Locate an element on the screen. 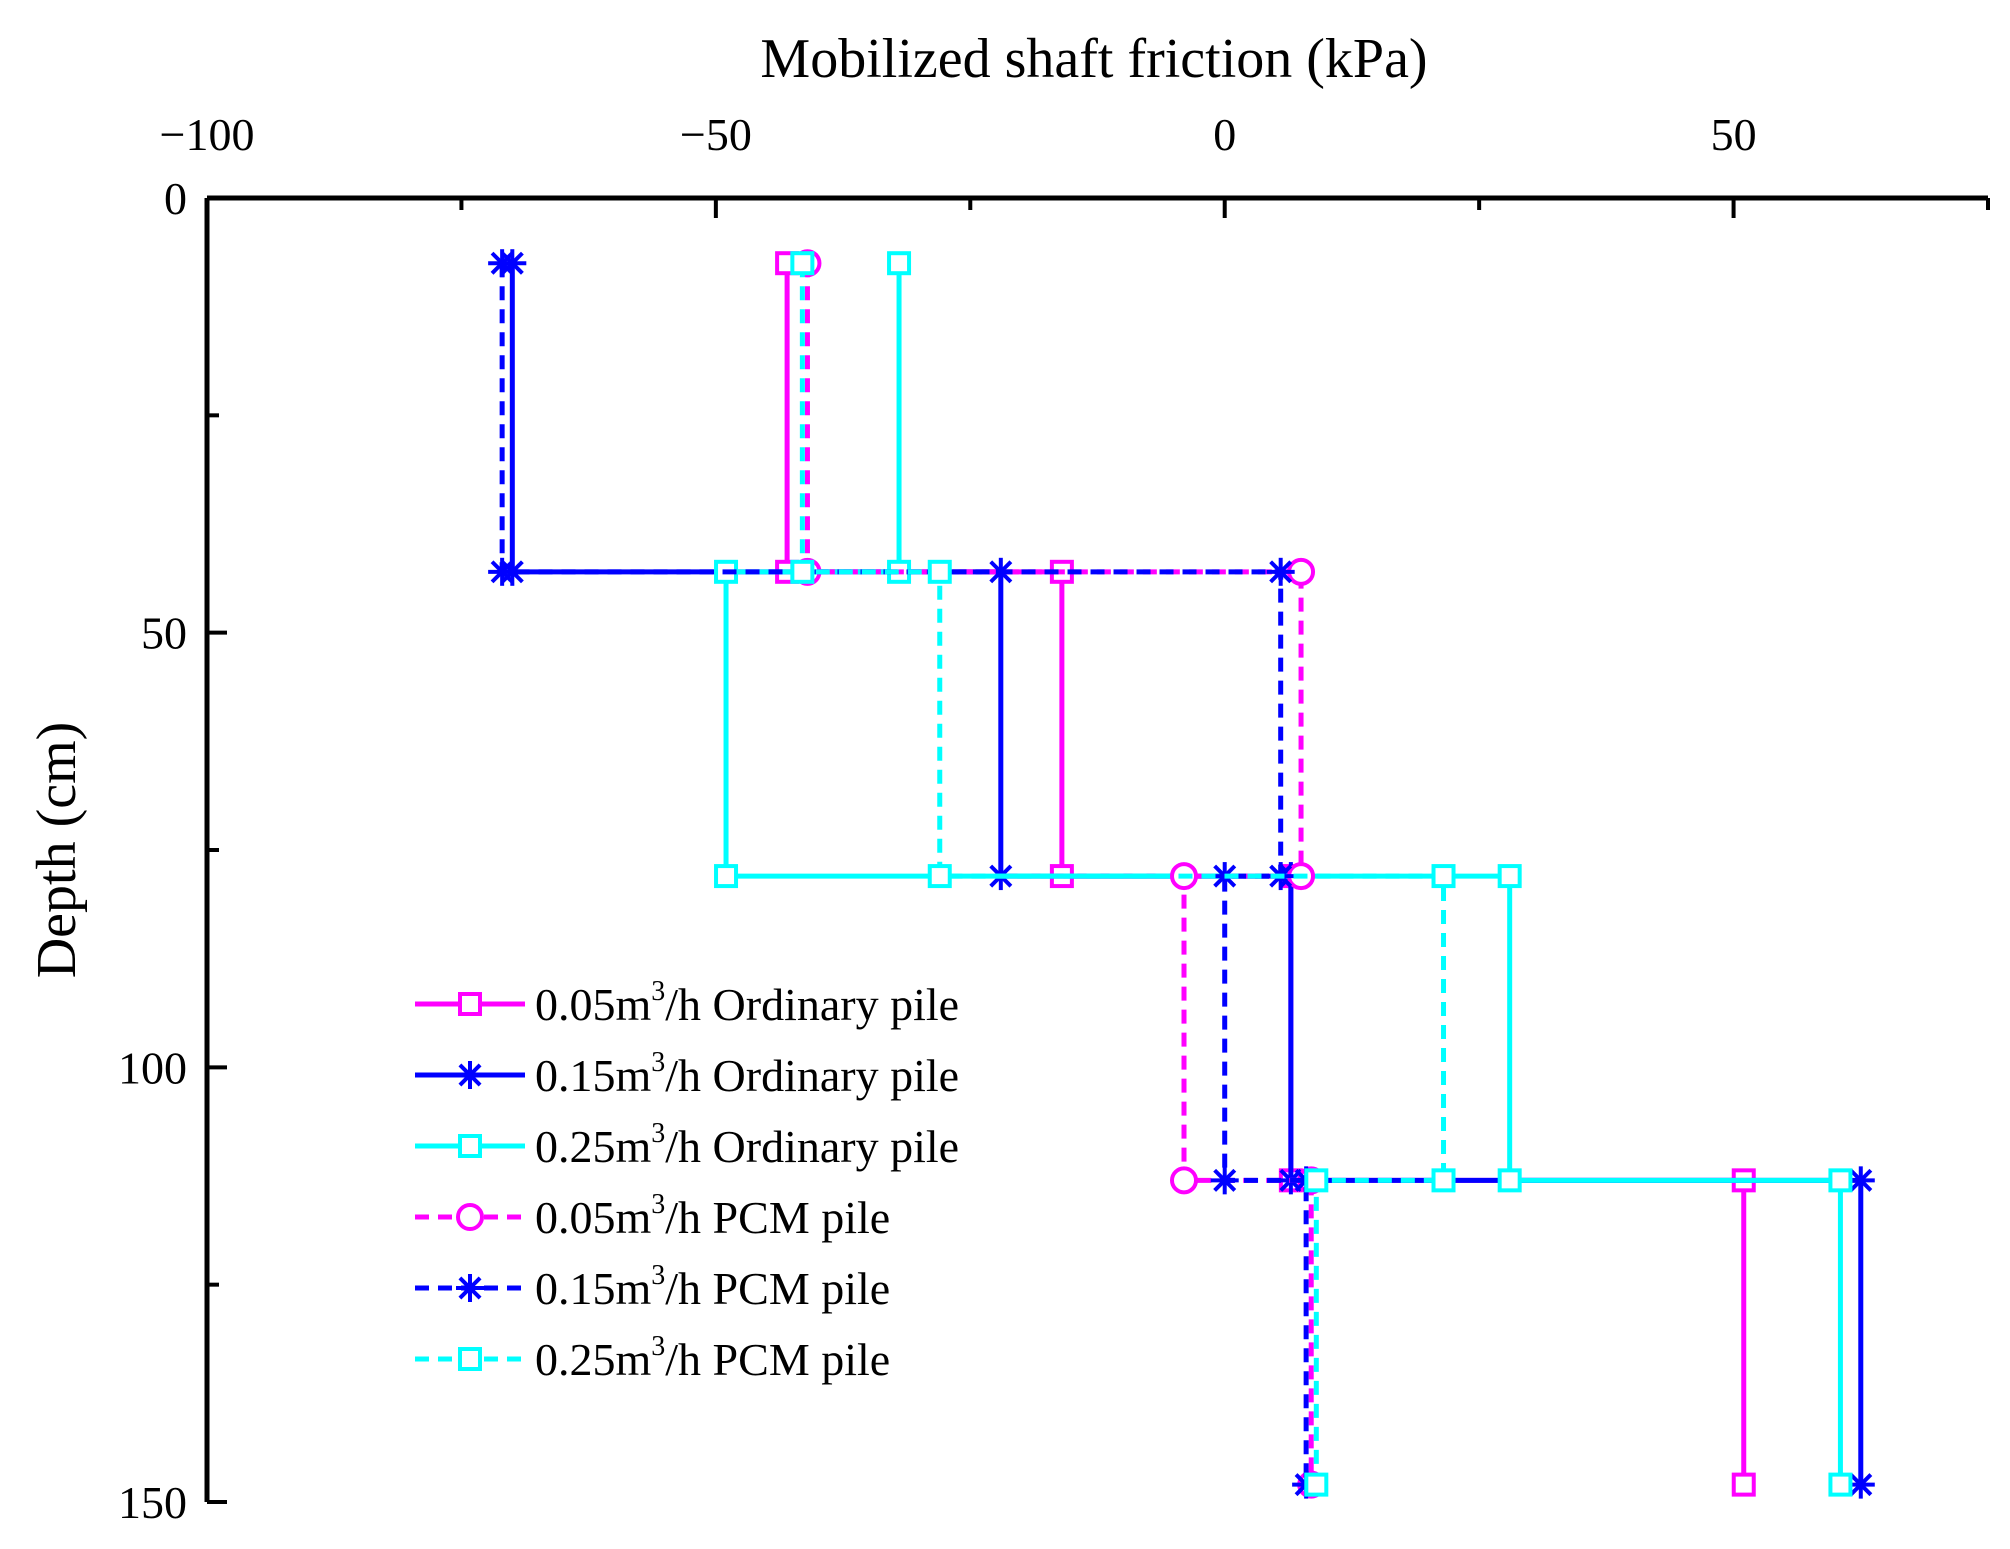 The height and width of the screenshot is (1549, 2010). legend-item: 0.25m3/h PCM pile is located at coordinates (652, 1358).